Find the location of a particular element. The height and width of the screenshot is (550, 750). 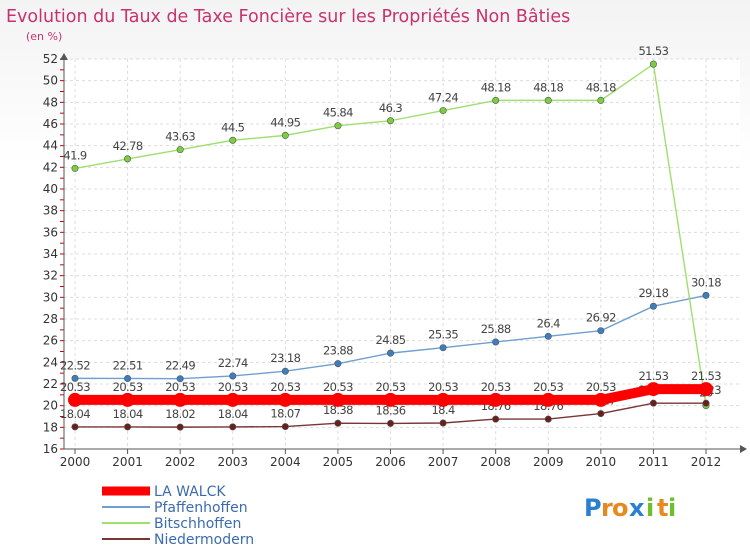

y-axis-arrow is located at coordinates (64, 56).